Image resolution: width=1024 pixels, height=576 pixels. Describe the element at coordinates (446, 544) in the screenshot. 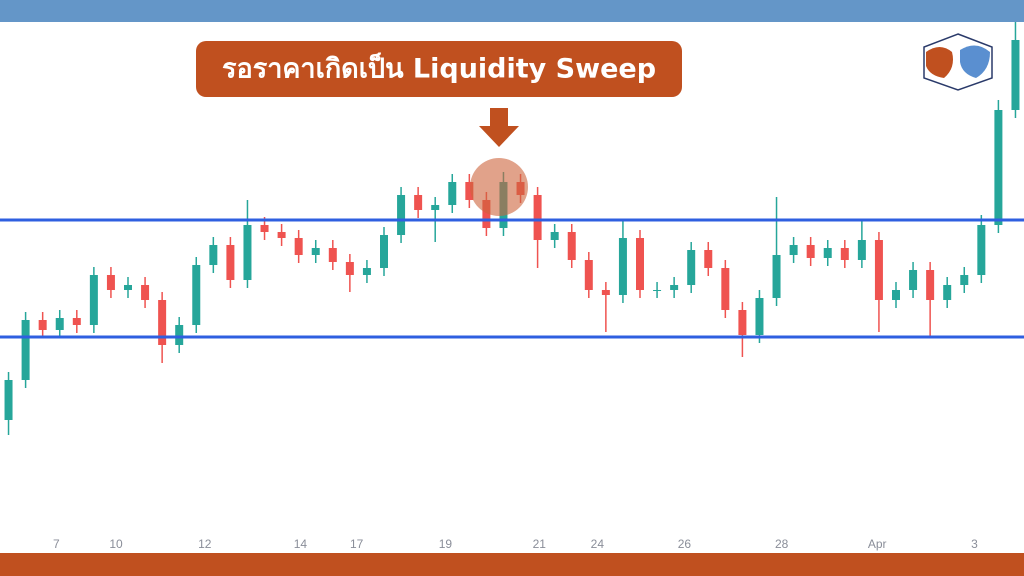

I see `x-tick-label: 19` at that location.